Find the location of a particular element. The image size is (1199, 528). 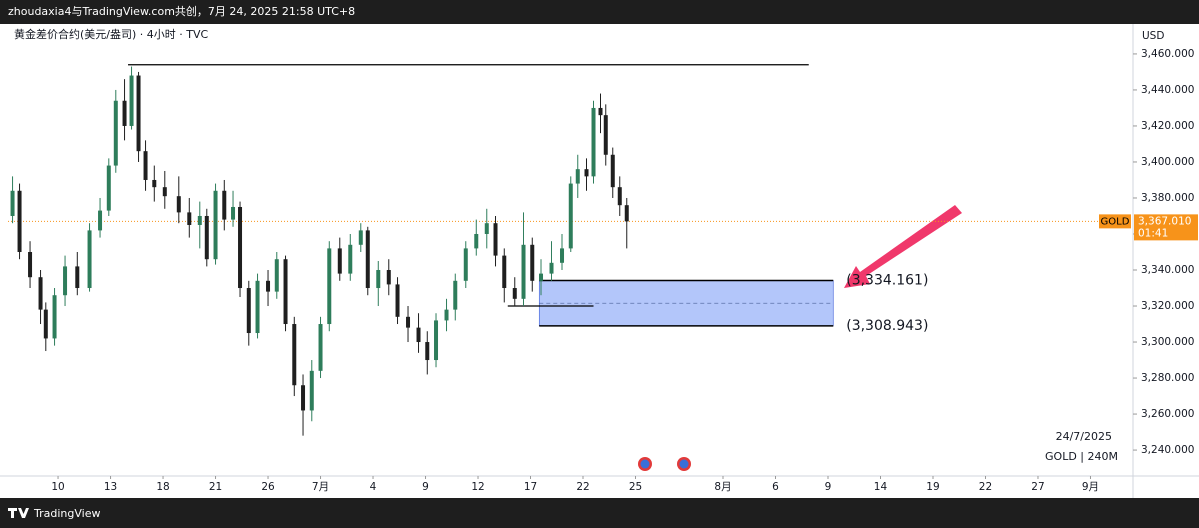

currency: USD is located at coordinates (1153, 36).